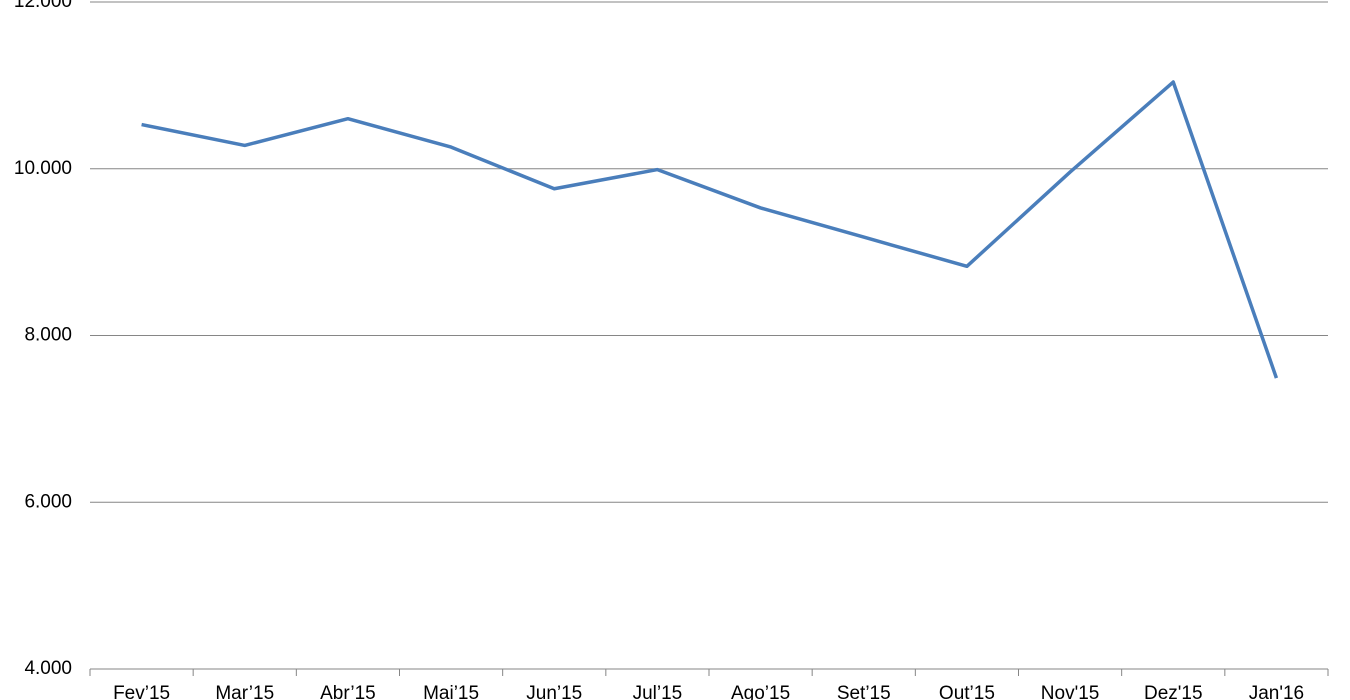 The image size is (1350, 700). What do you see at coordinates (348, 691) in the screenshot?
I see `x-tick-label: Abr’15` at bounding box center [348, 691].